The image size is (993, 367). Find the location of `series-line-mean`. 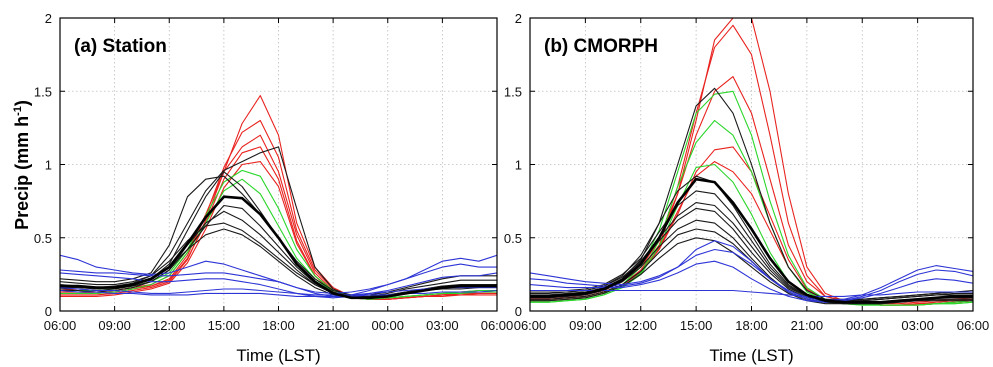

series-line-mean is located at coordinates (278, 247).